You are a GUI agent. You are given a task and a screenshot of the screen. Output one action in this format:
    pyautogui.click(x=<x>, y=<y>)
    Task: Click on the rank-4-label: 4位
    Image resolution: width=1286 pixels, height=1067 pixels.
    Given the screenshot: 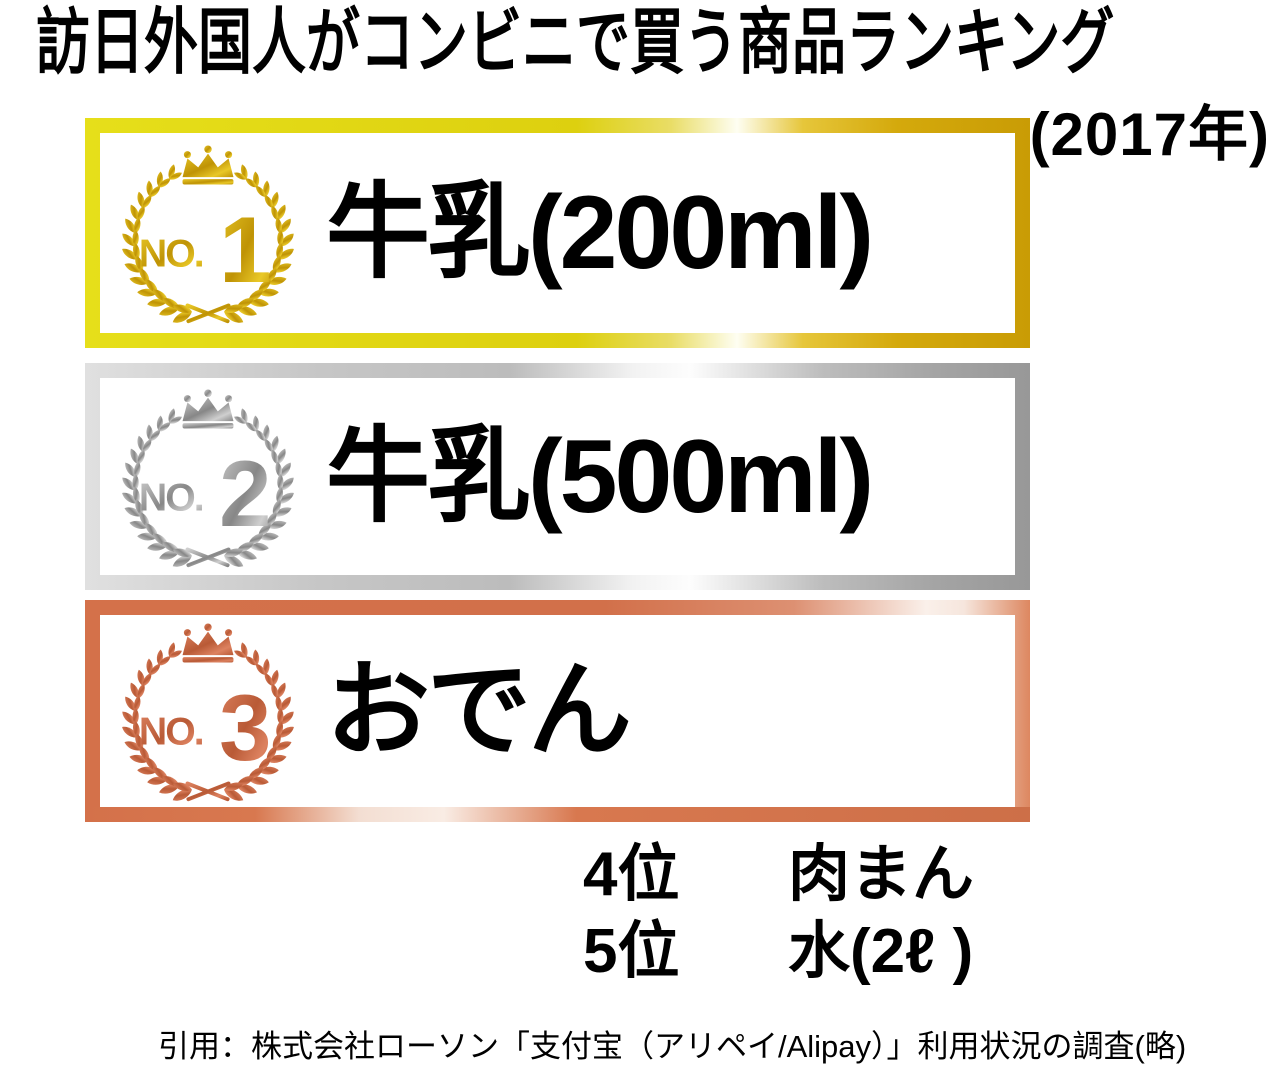 What is the action you would take?
    pyautogui.click(x=631, y=874)
    